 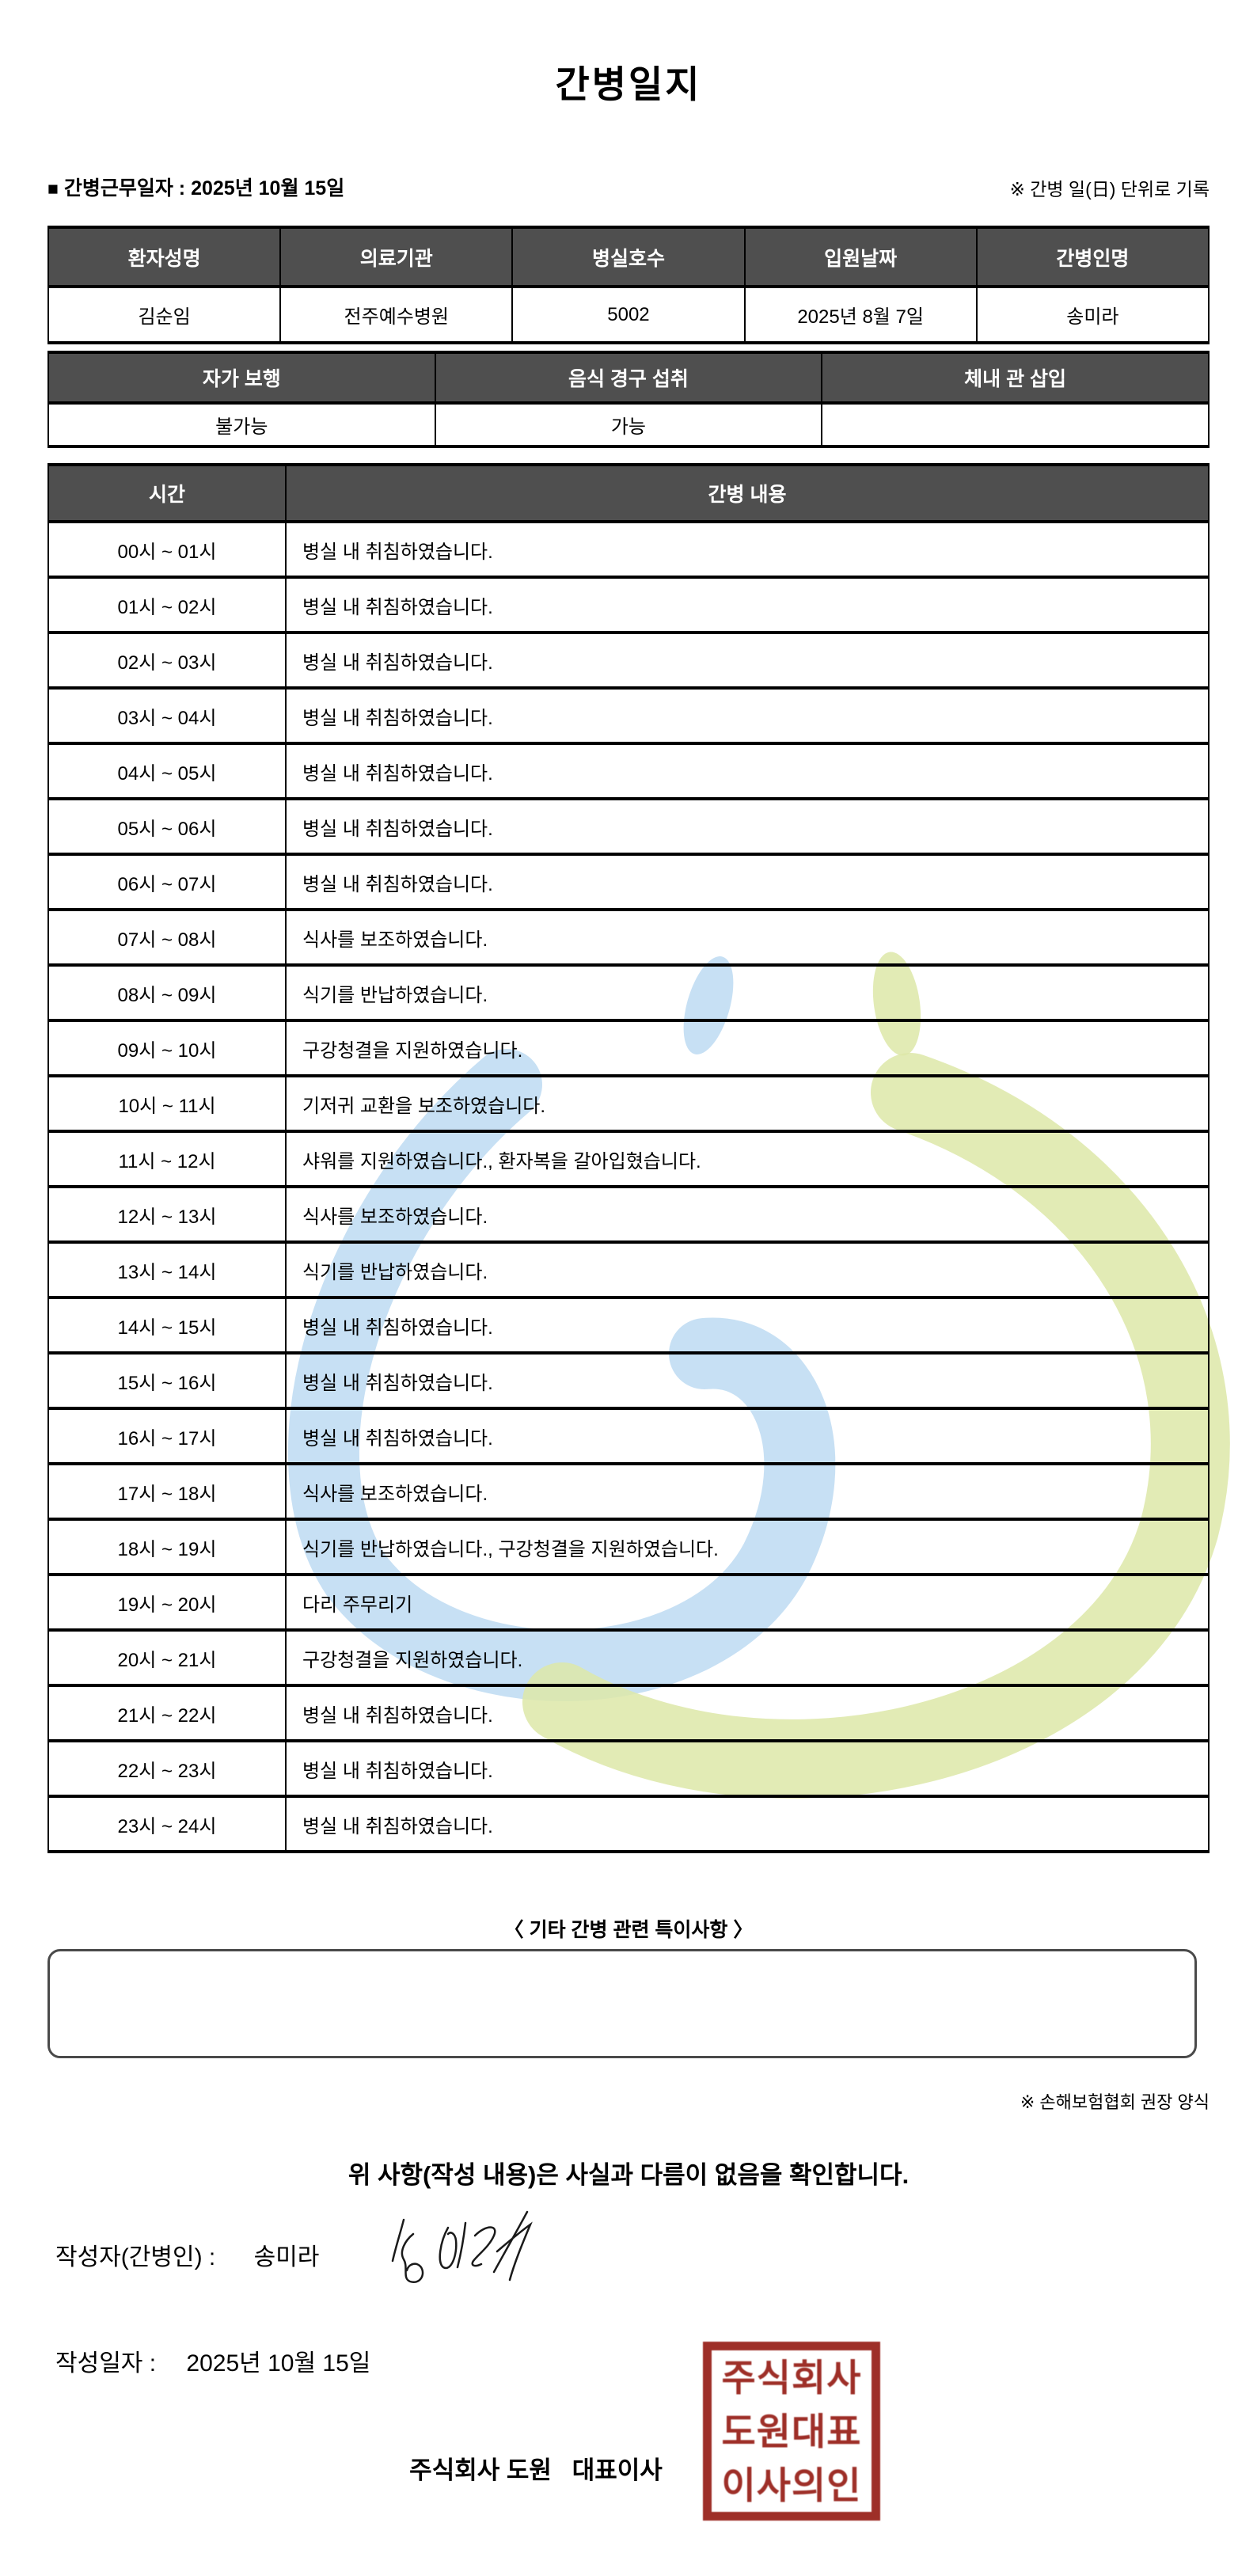 What do you see at coordinates (628, 1547) in the screenshot?
I see `log-table-row: 18시 ~ 19시 식기를 반납하였습니다., 구강청결을 지원하였습니다.` at bounding box center [628, 1547].